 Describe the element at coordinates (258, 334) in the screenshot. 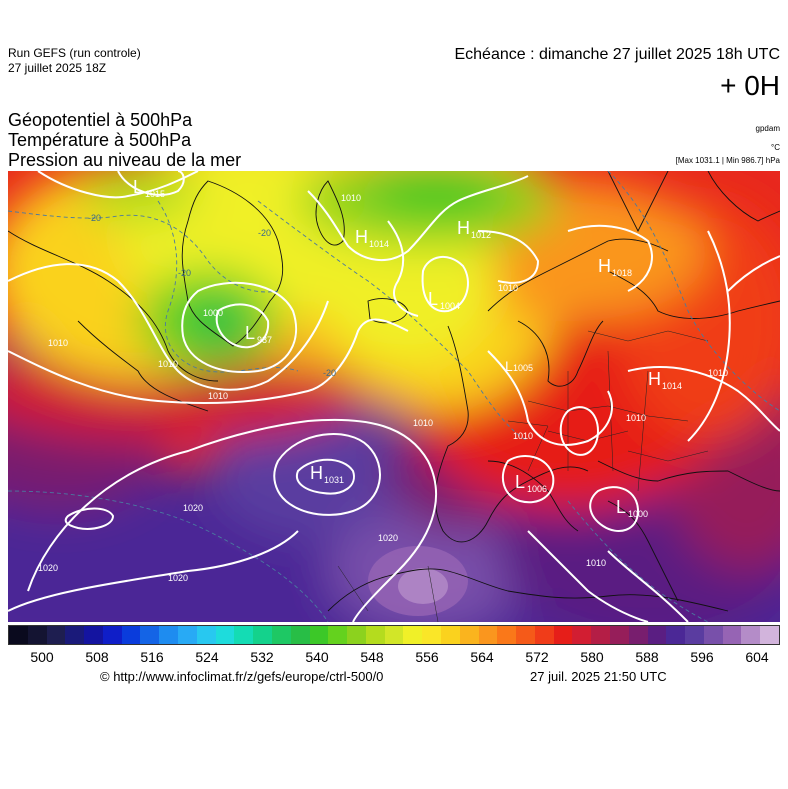

I see `pressure-center-low: L 987` at that location.